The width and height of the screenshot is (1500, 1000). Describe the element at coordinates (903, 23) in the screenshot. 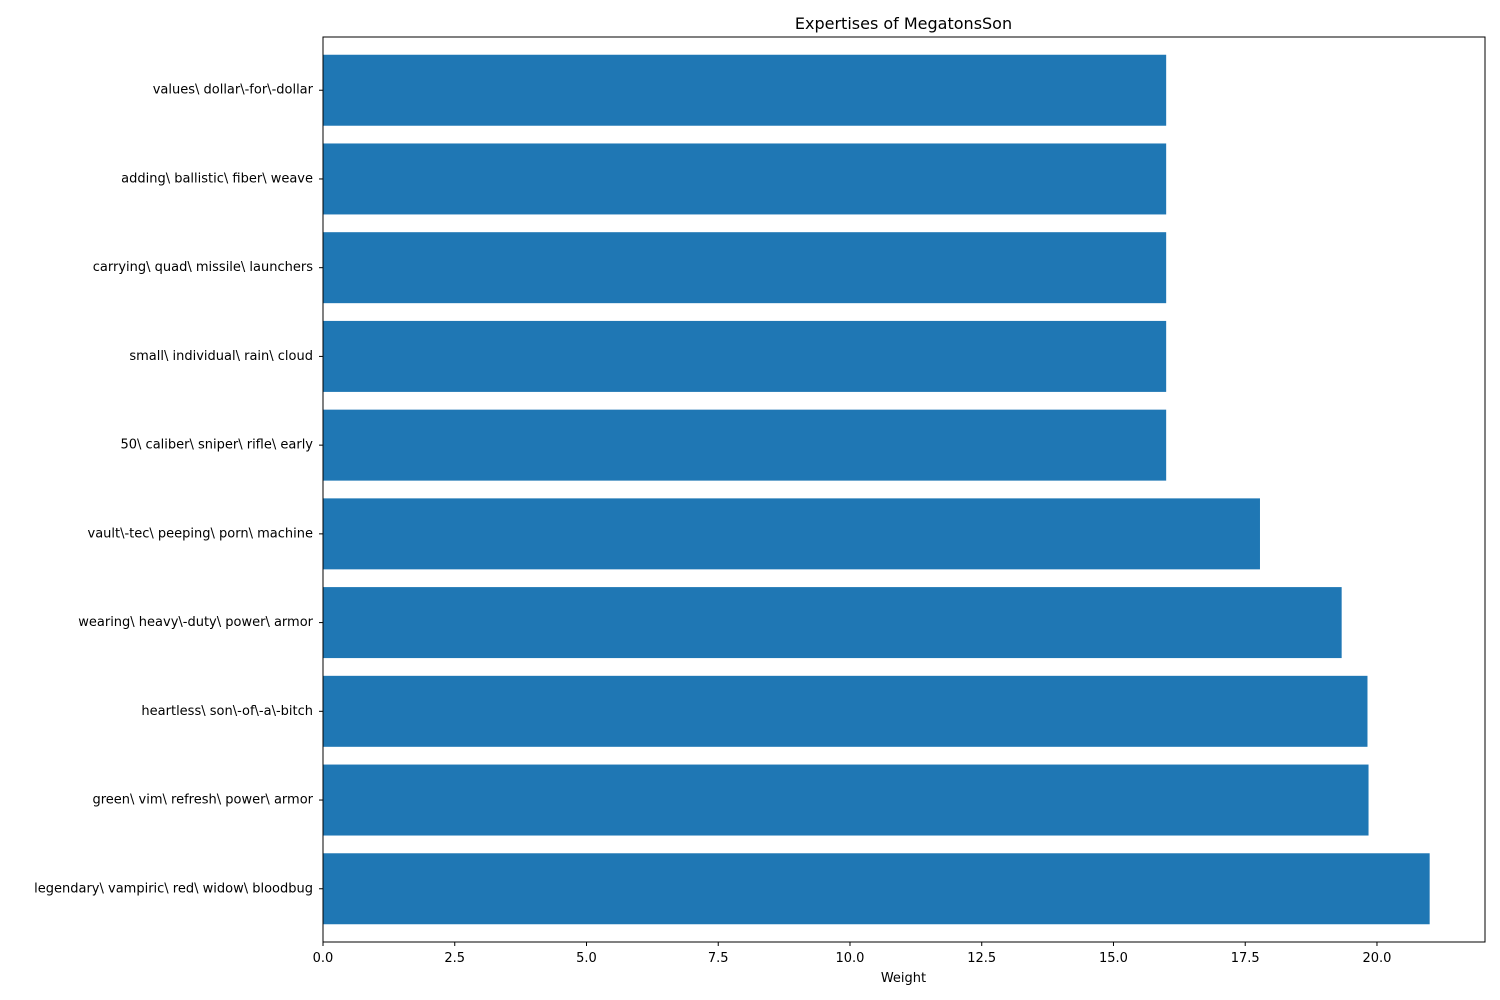

I see `chart-title: Expertises of MegatonsSon` at that location.